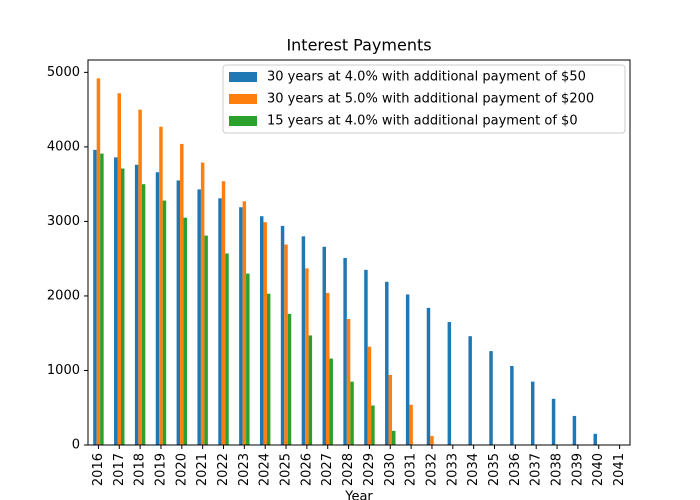  I want to click on x-tick-label: 2021, so click(202, 469).